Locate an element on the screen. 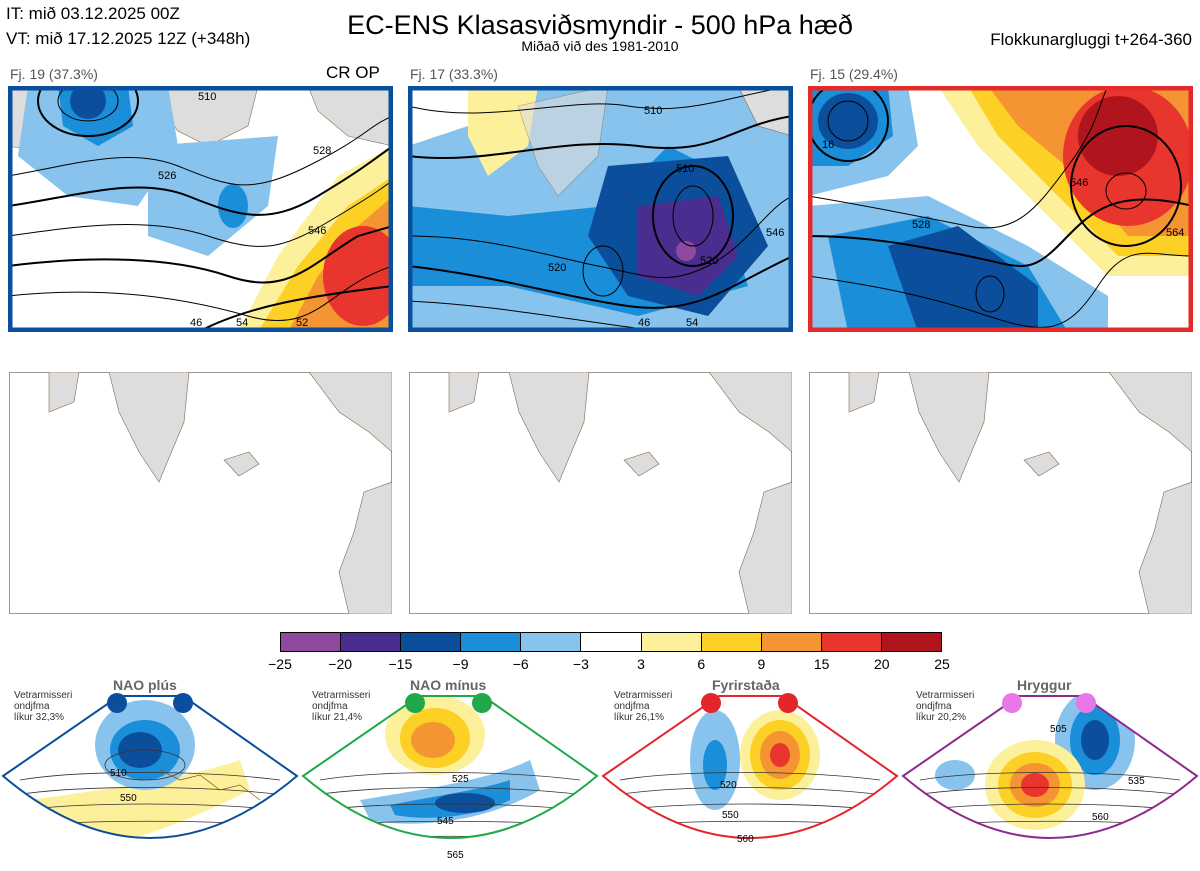 This screenshot has width=1200, height=871. colorbar-tick-label: −3 is located at coordinates (580, 664).